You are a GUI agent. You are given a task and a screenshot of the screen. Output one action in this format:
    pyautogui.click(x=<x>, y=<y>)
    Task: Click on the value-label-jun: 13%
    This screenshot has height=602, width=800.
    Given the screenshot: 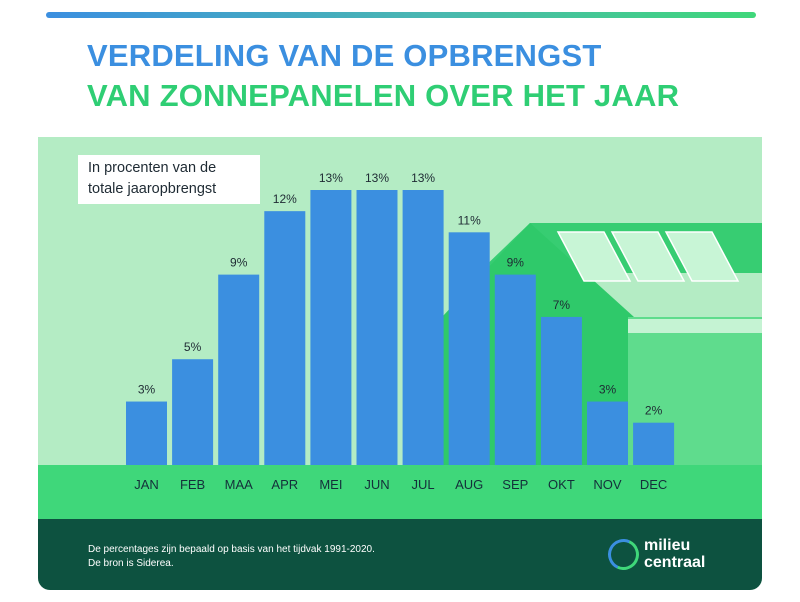 What is the action you would take?
    pyautogui.click(x=377, y=178)
    